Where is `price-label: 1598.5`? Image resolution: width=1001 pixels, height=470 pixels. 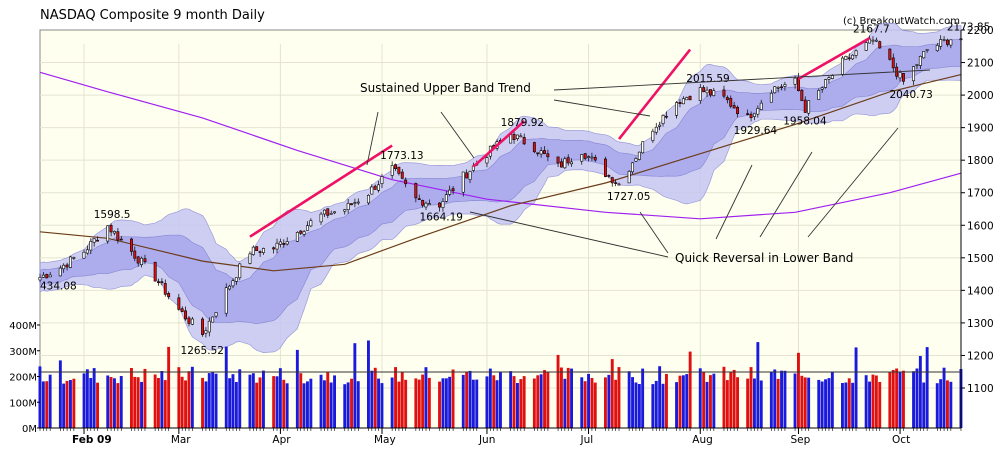 price-label: 1598.5 is located at coordinates (112, 215).